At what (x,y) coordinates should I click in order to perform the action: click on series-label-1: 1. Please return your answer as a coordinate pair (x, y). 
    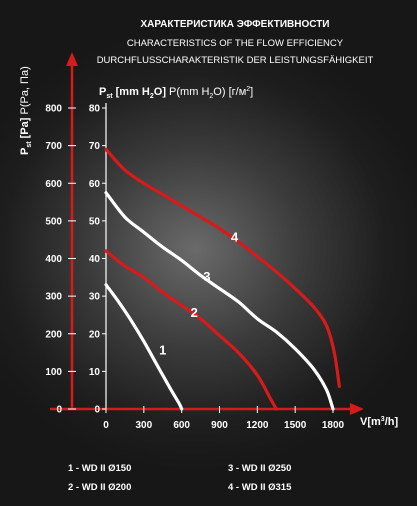
    Looking at the image, I should click on (162, 349).